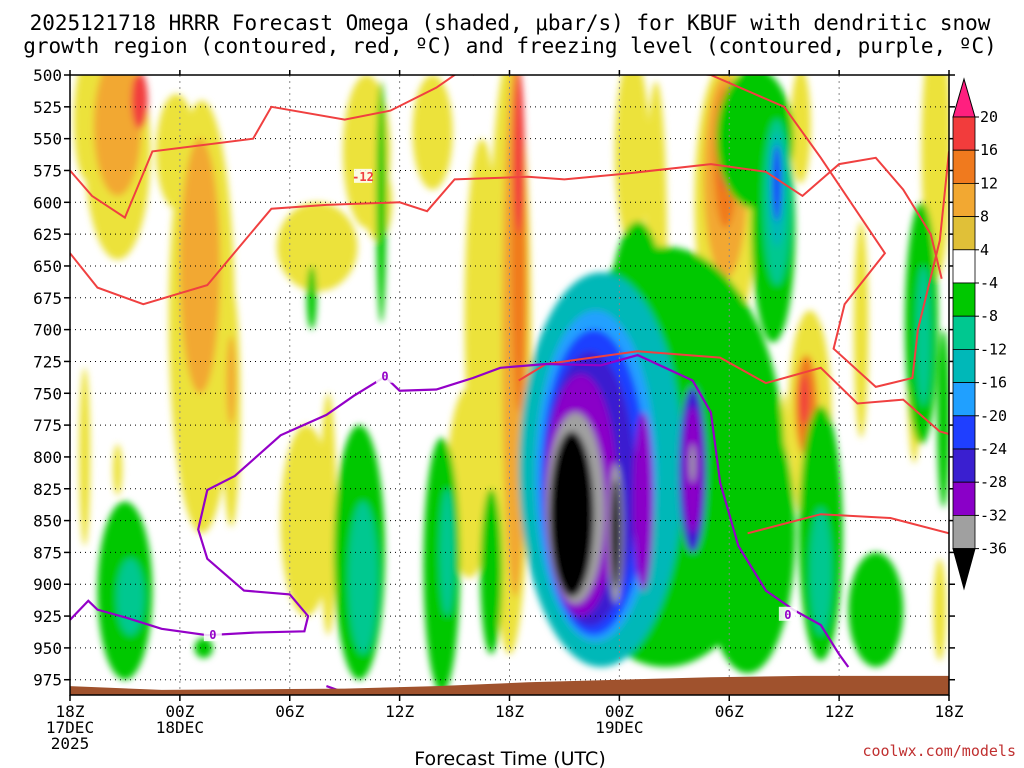  I want to click on colorbar-label: 4, so click(984, 250).